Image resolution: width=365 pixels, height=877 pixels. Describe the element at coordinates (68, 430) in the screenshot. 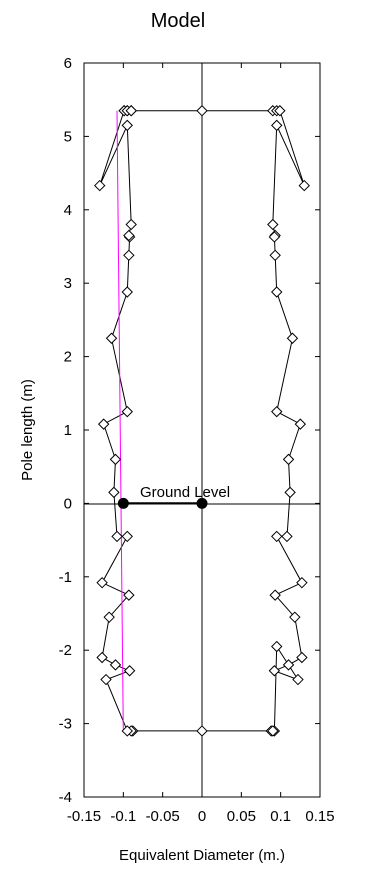

I see `y-tick-label: 1` at that location.